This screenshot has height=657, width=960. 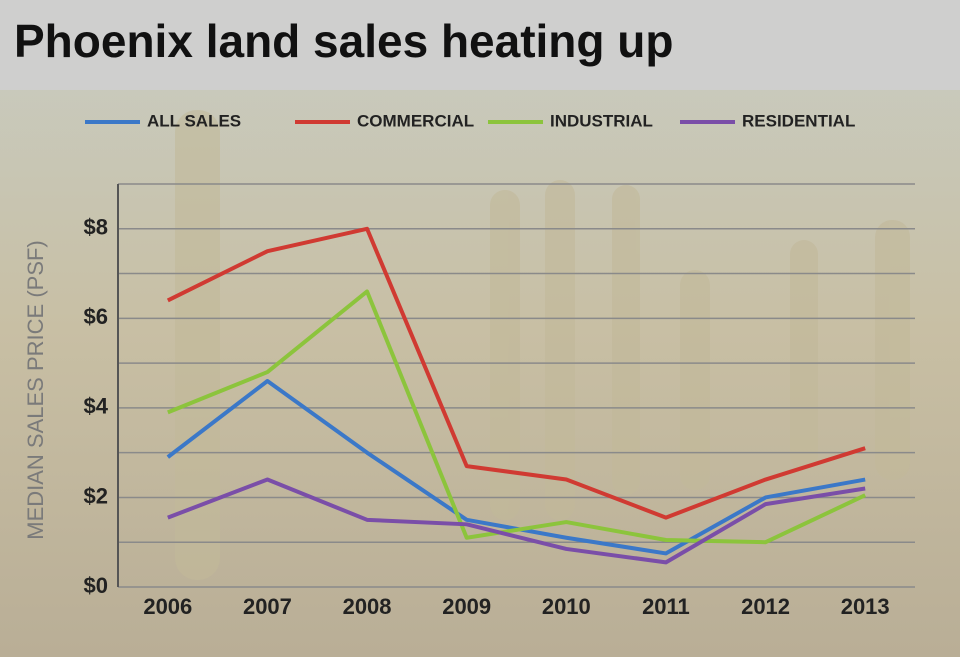 I want to click on y-tick-label: $6, so click(x=96, y=316).